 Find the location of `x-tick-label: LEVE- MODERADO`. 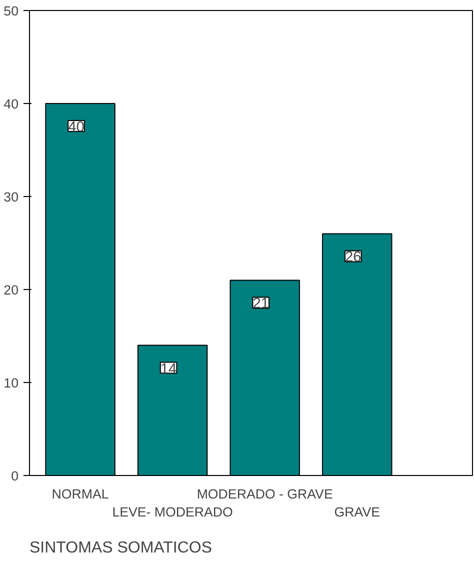

x-tick-label: LEVE- MODERADO is located at coordinates (172, 512).